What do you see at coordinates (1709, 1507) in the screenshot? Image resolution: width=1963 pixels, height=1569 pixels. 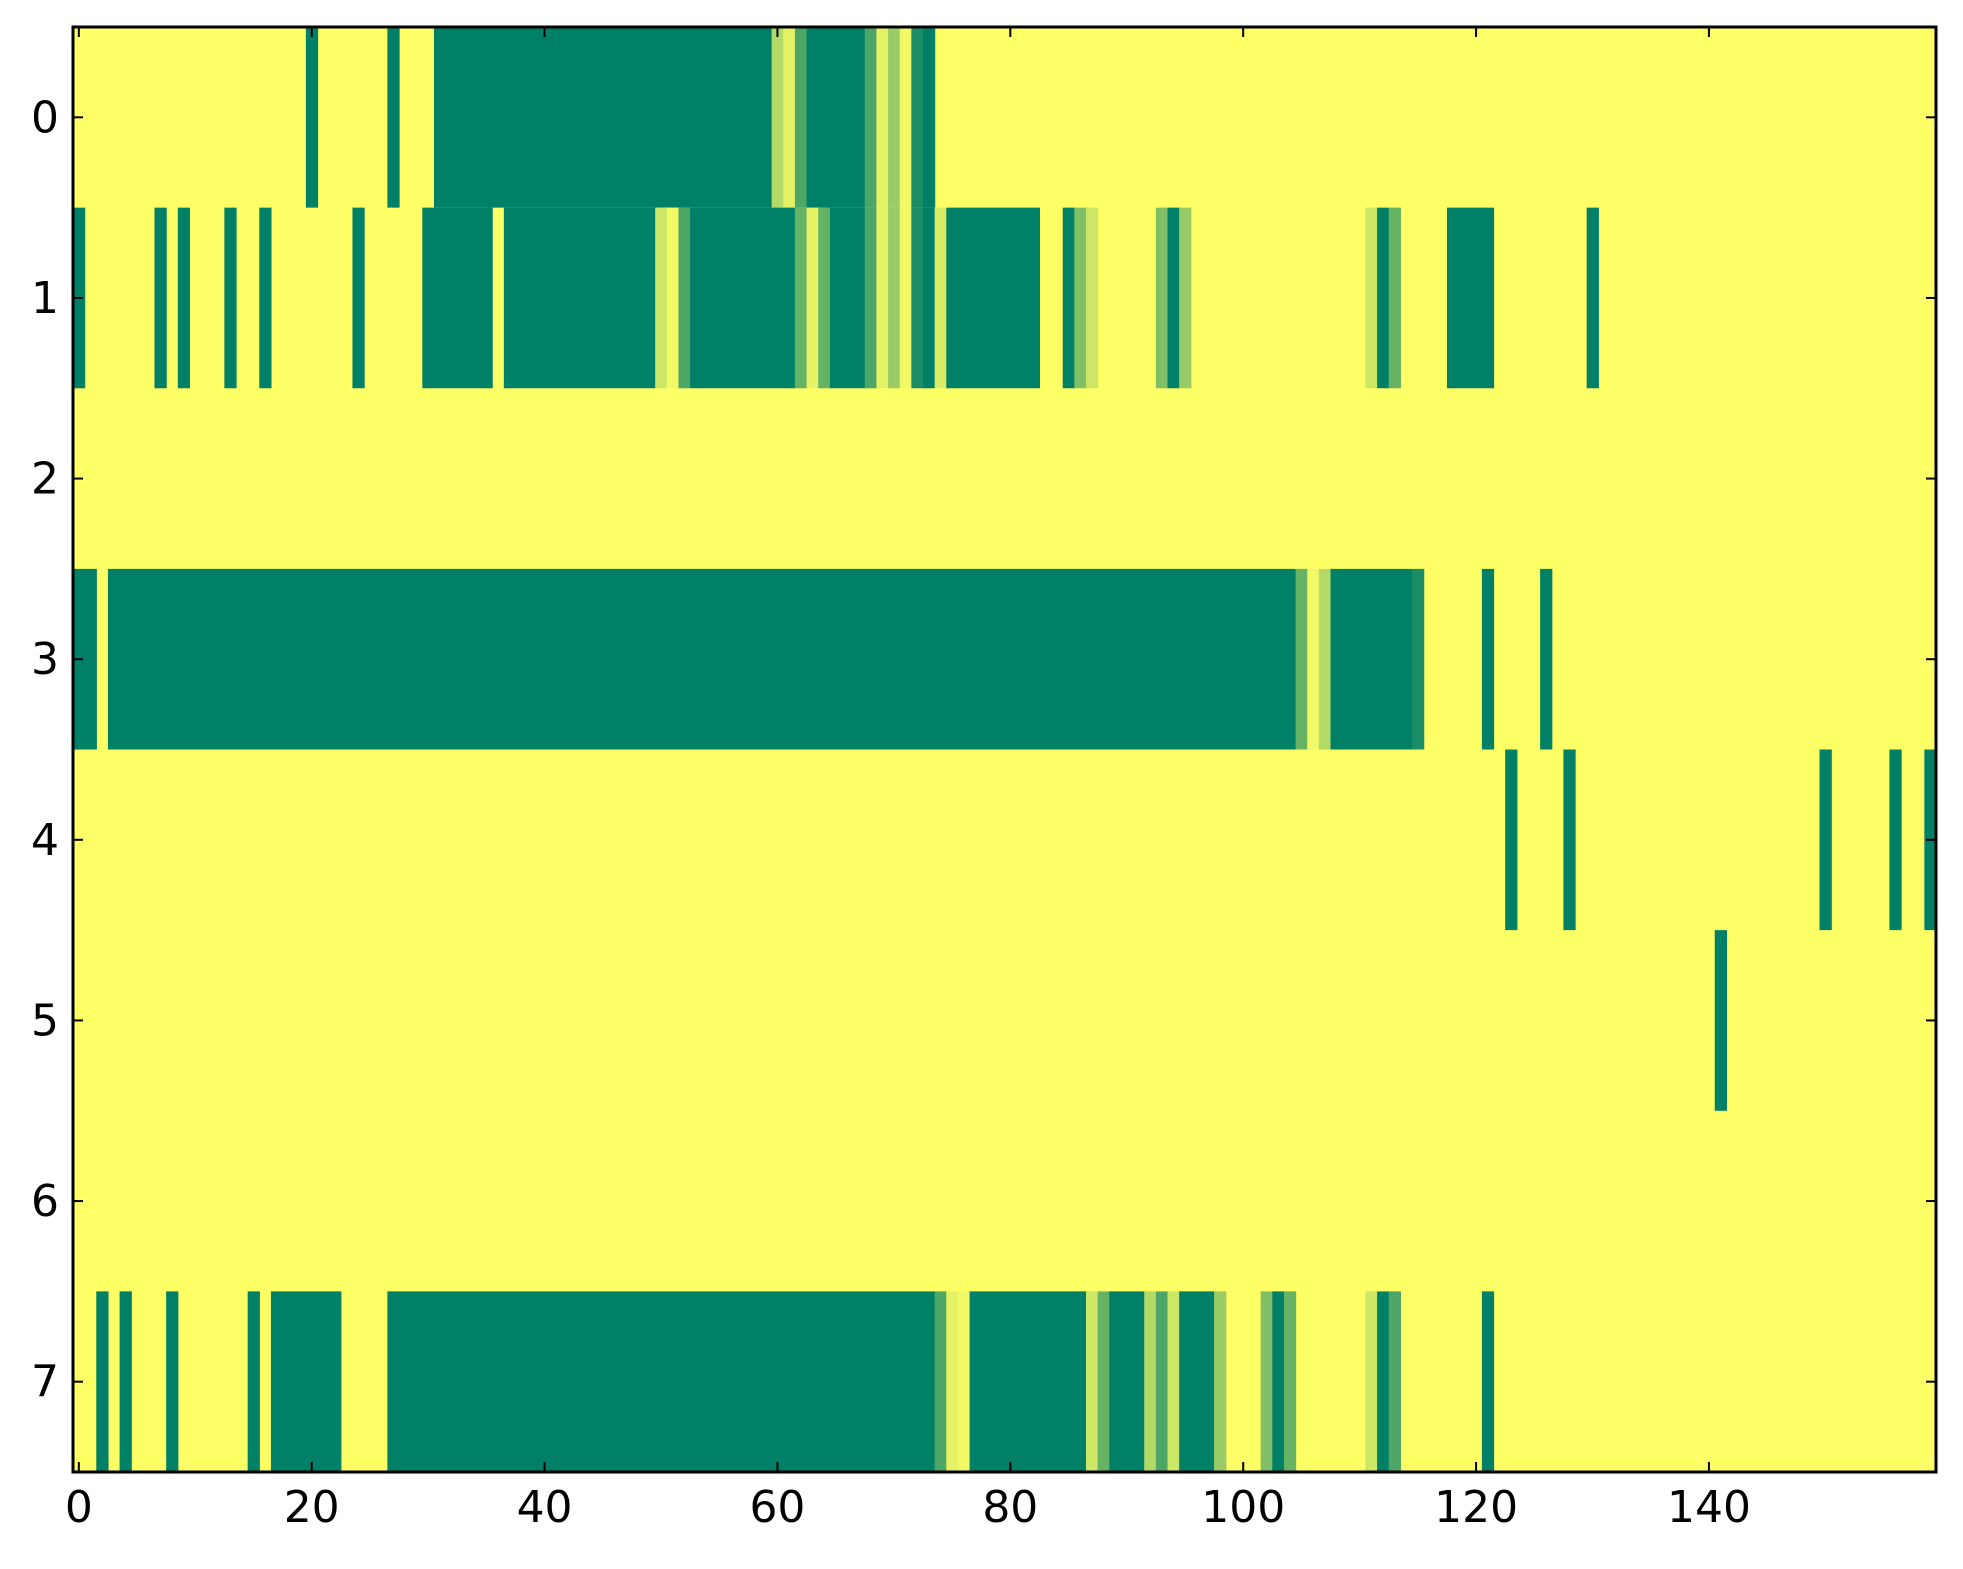 I see `x-tick-label: 140` at bounding box center [1709, 1507].